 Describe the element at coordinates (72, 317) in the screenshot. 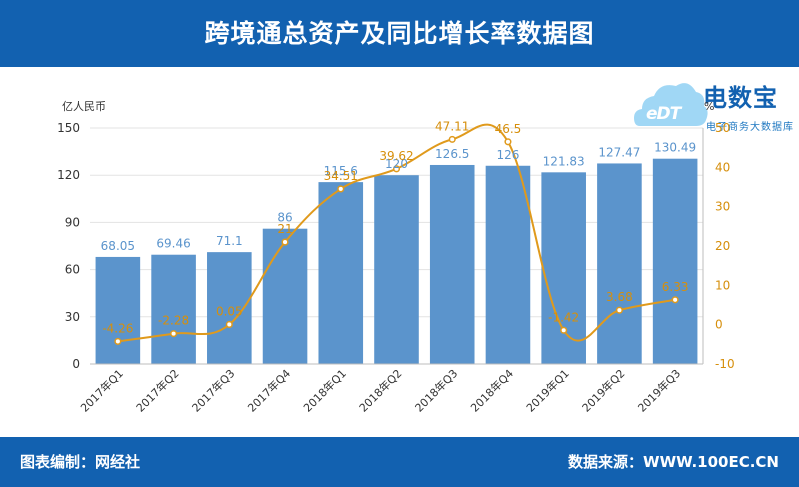

I see `y-tick-left: 30` at that location.